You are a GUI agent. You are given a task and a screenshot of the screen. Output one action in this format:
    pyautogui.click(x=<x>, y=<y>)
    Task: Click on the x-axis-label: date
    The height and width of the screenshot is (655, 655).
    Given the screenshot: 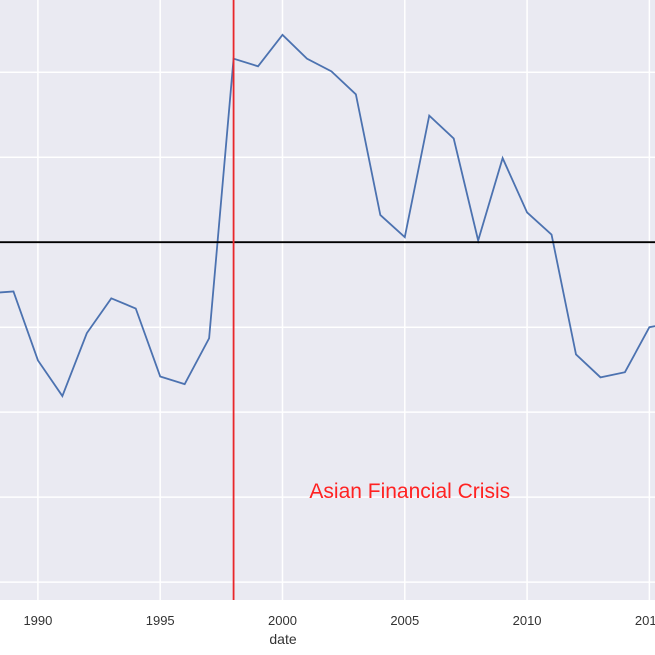 What is the action you would take?
    pyautogui.click(x=282, y=639)
    